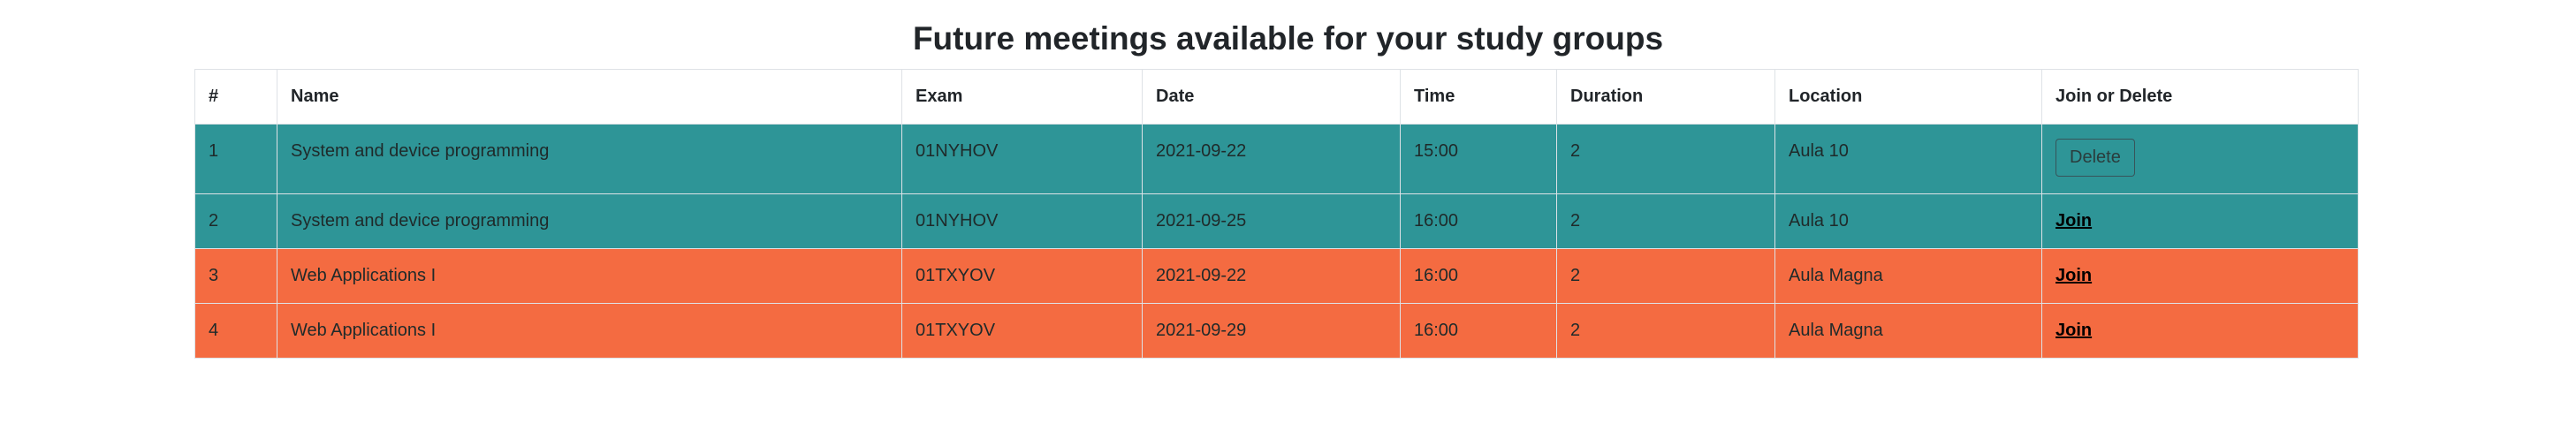 The height and width of the screenshot is (431, 2576). Describe the element at coordinates (235, 221) in the screenshot. I see `cell-number: 2` at that location.